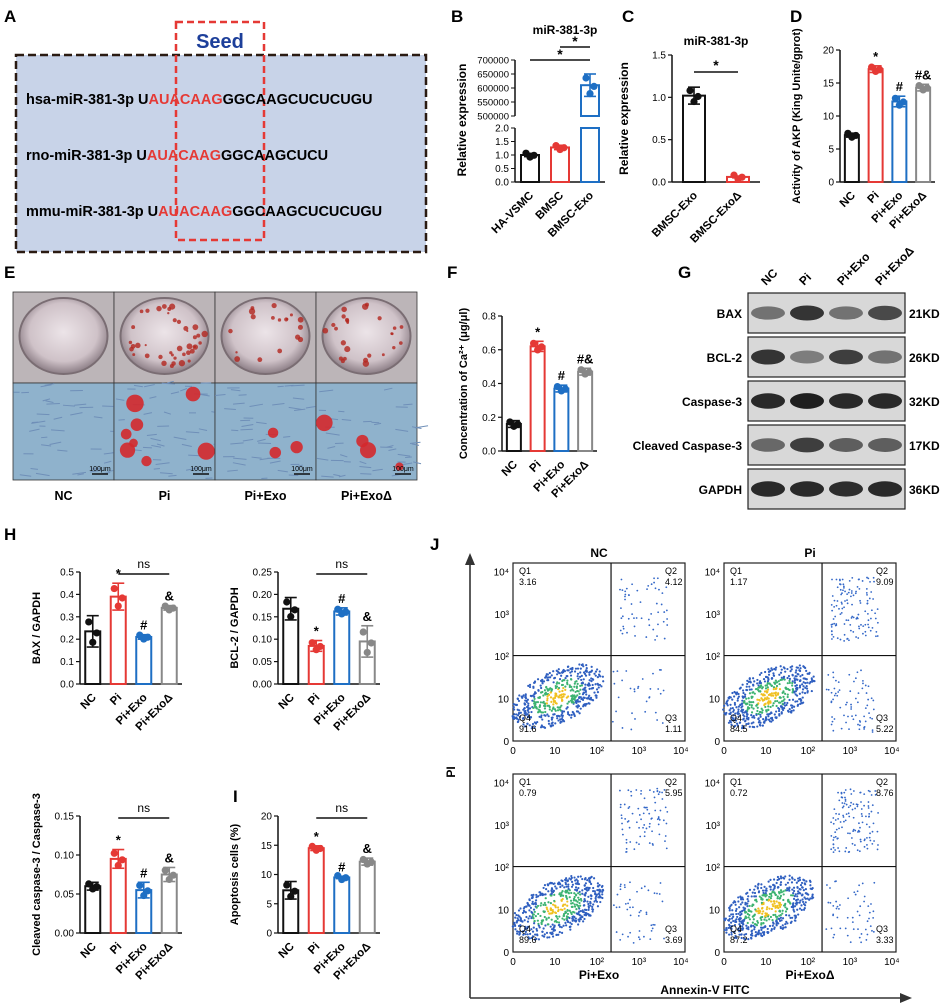  I want to click on ns-label: ns, so click(143, 808).